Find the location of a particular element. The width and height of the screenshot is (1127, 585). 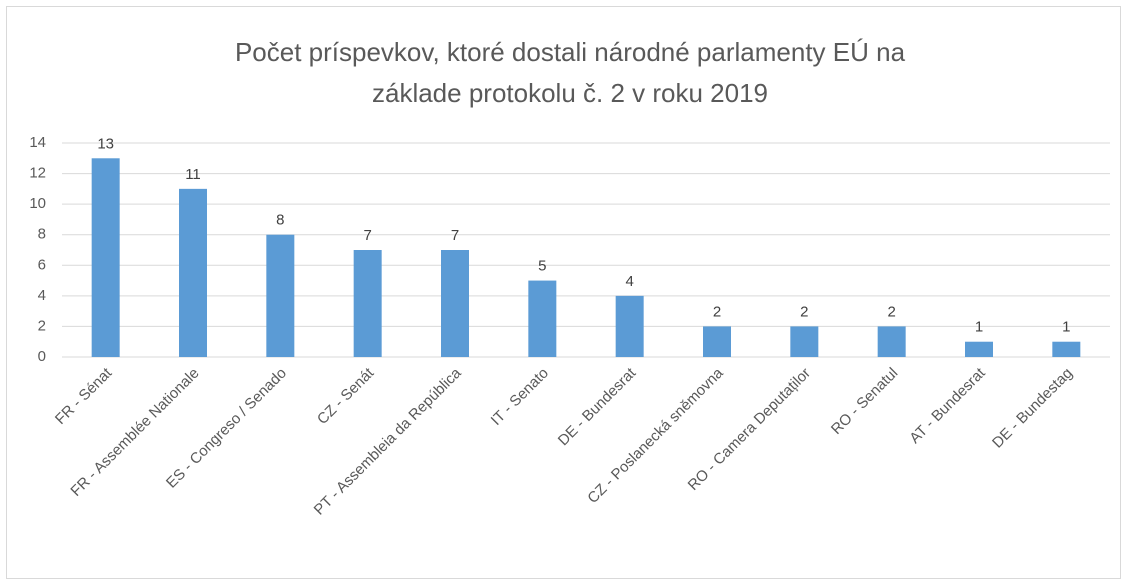

y-tick-label: 2 is located at coordinates (42, 325).